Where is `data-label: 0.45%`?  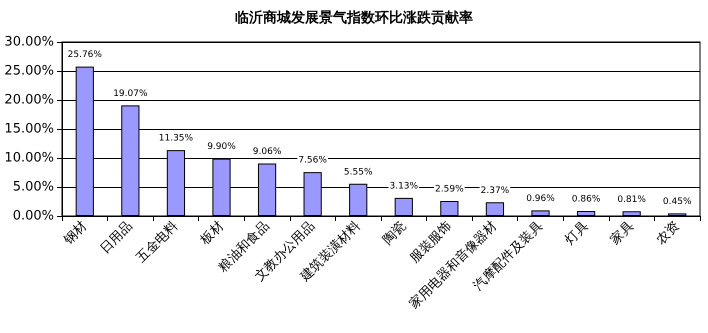
data-label: 0.45% is located at coordinates (677, 201).